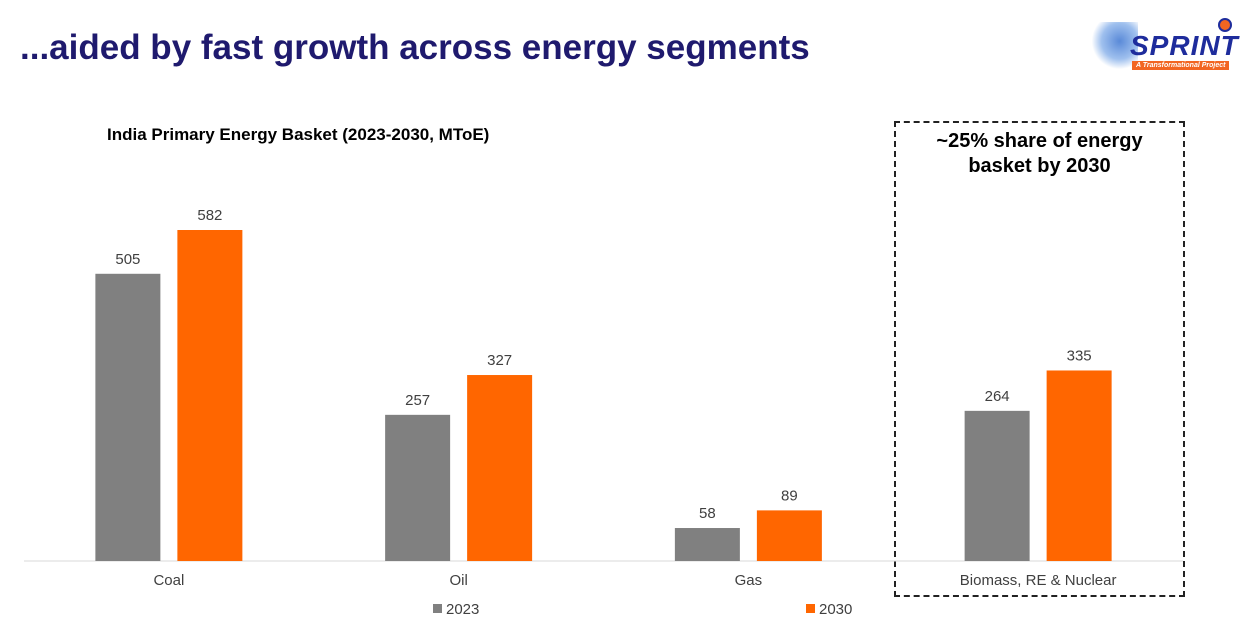  I want to click on data-label: 327, so click(499, 360).